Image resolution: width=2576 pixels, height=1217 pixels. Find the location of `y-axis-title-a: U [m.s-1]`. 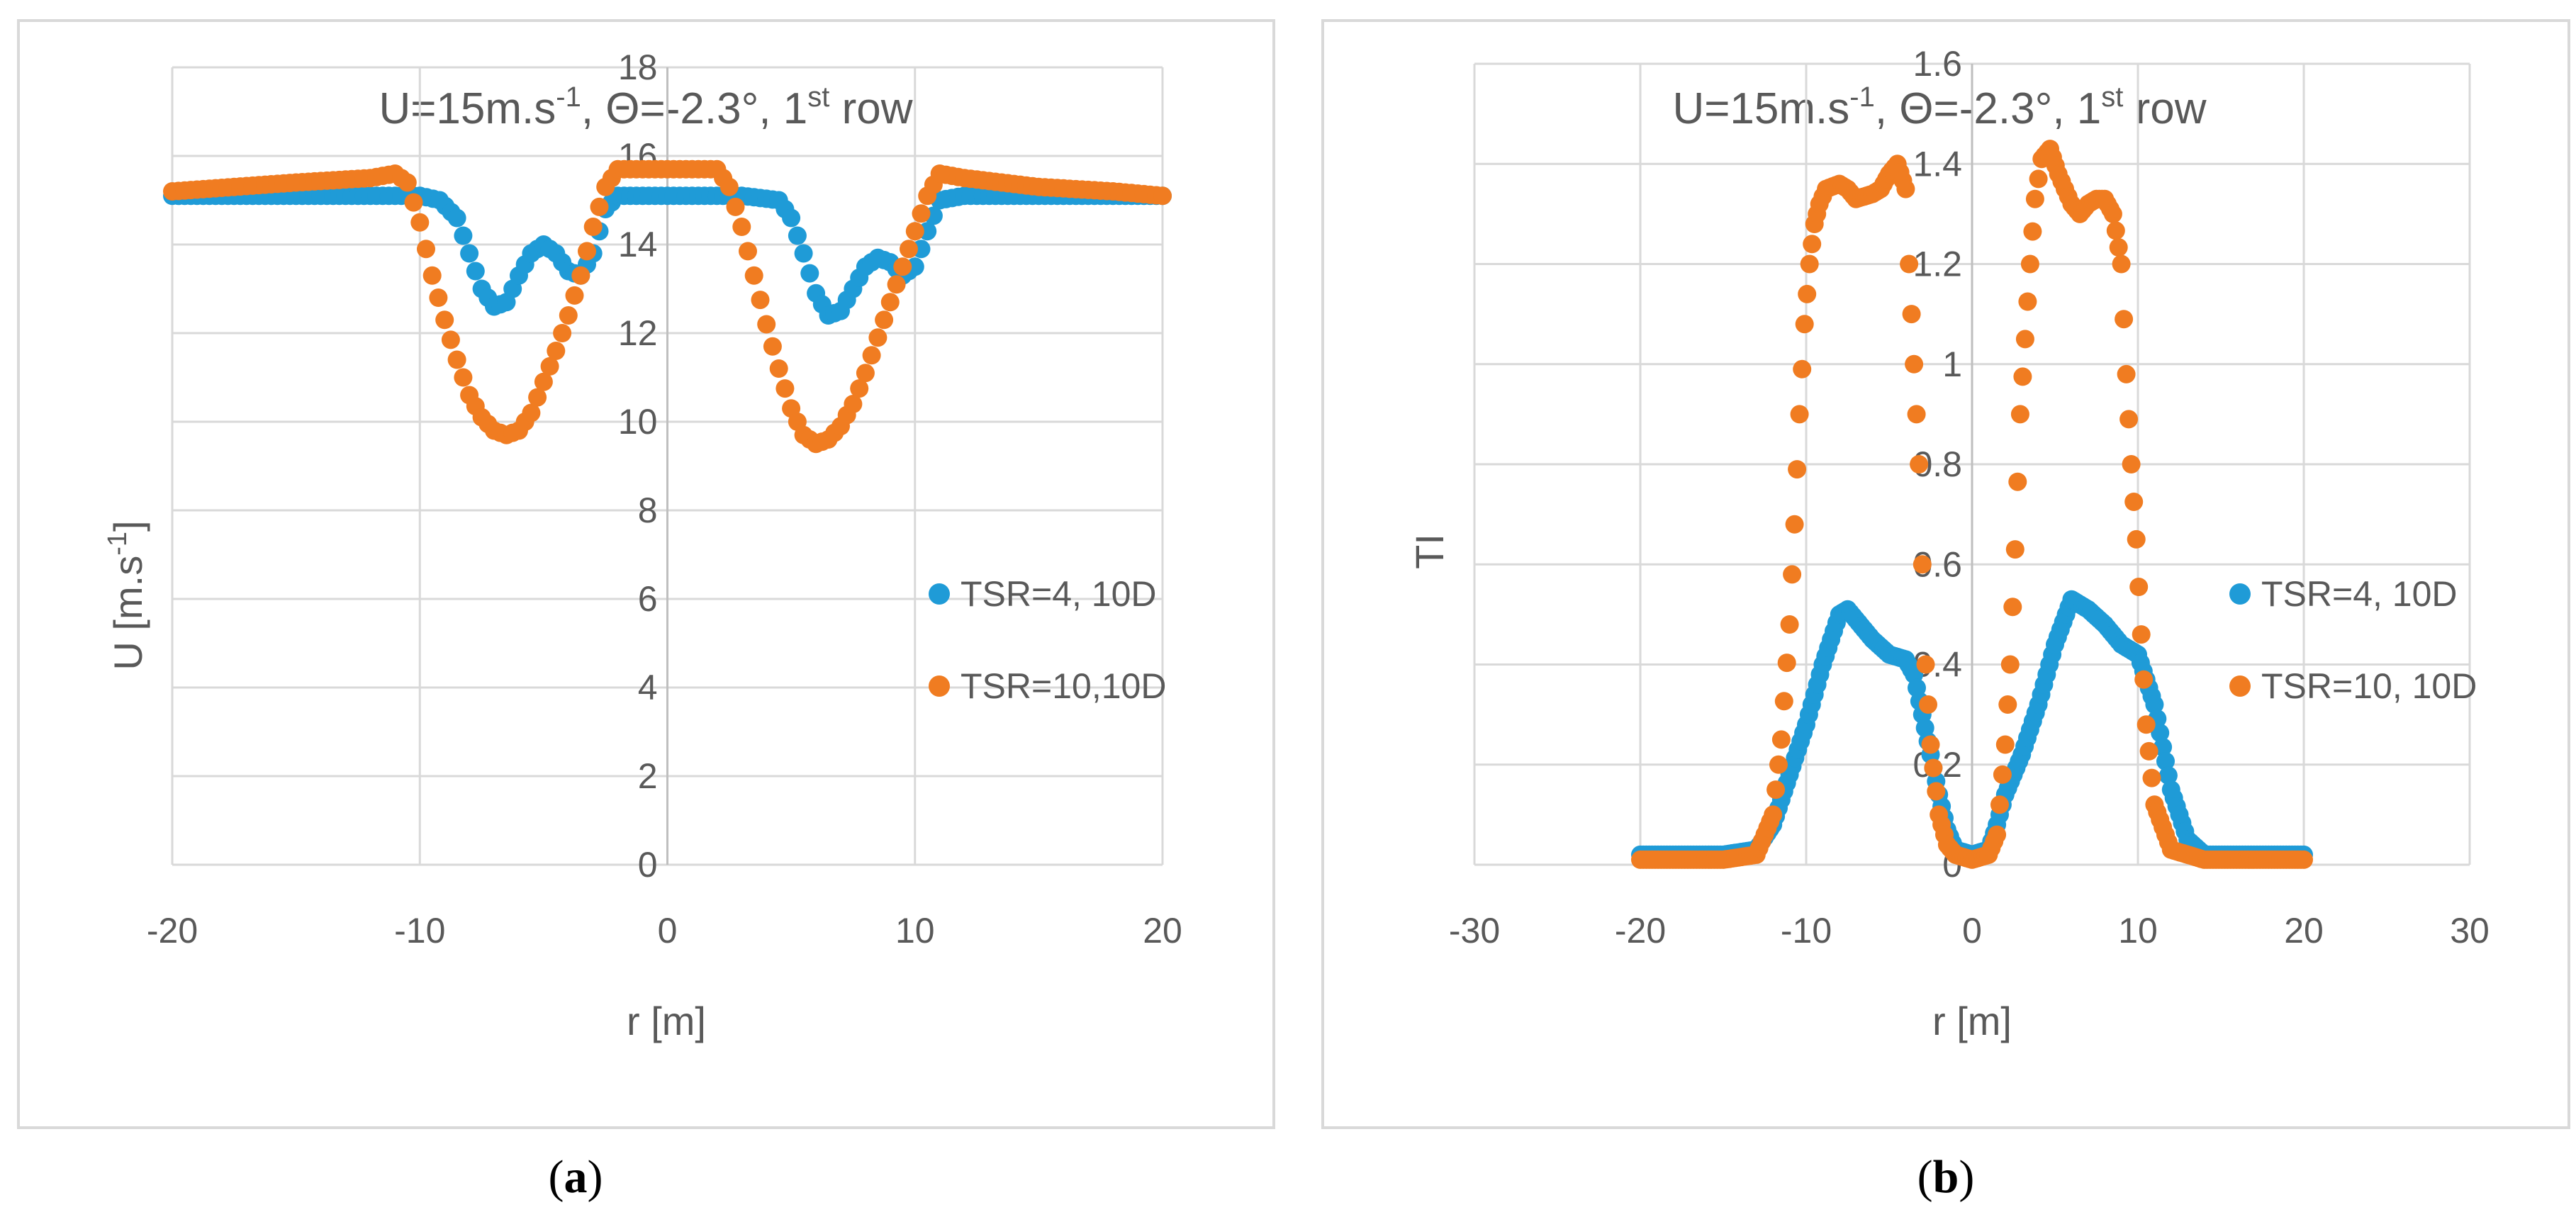

y-axis-title-a: U [m.s-1] is located at coordinates (127, 595).